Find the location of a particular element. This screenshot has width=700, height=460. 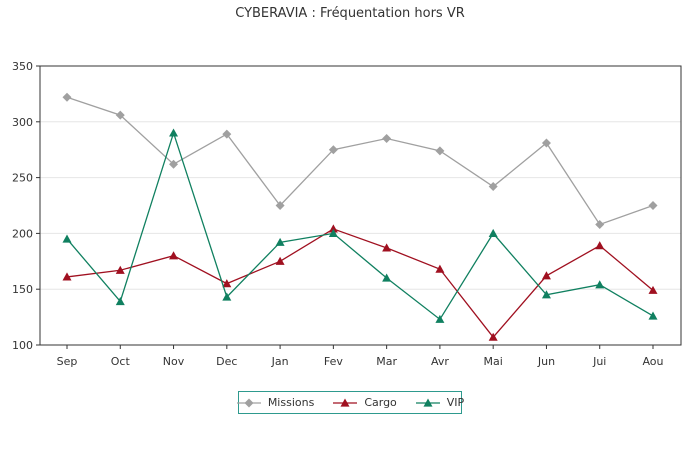

y-tick-label: 350 is located at coordinates (22, 66).